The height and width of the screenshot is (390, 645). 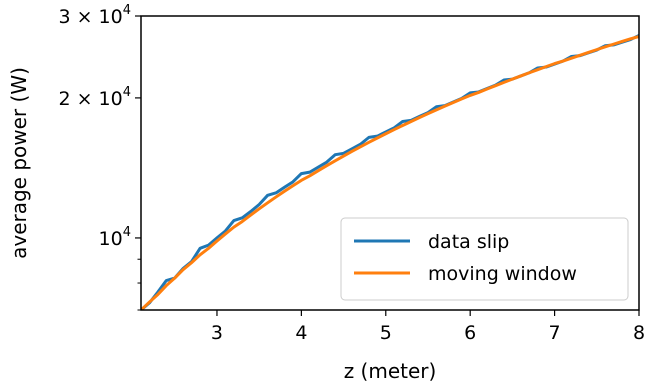 I want to click on x-axis-label: z (meter), so click(x=390, y=371).